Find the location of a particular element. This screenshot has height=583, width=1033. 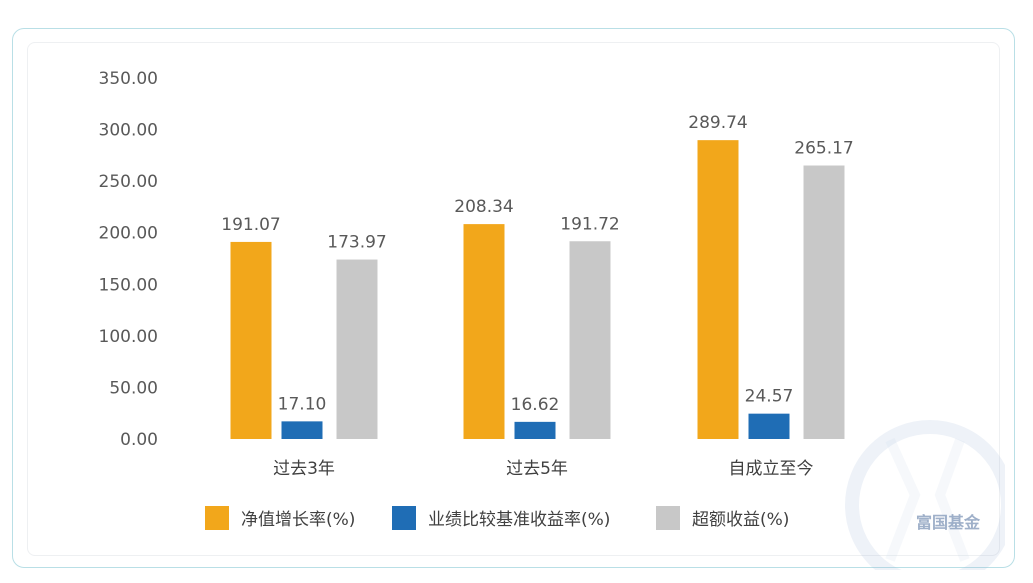

fund-logo-watermark: 富国基金 is located at coordinates (925, 495).